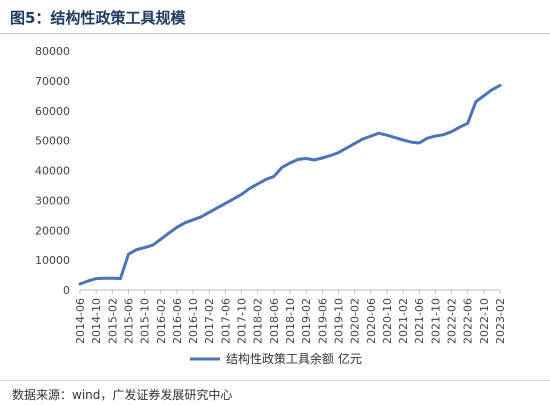  What do you see at coordinates (484, 321) in the screenshot?
I see `x-tick-label: 2022-10` at bounding box center [484, 321].